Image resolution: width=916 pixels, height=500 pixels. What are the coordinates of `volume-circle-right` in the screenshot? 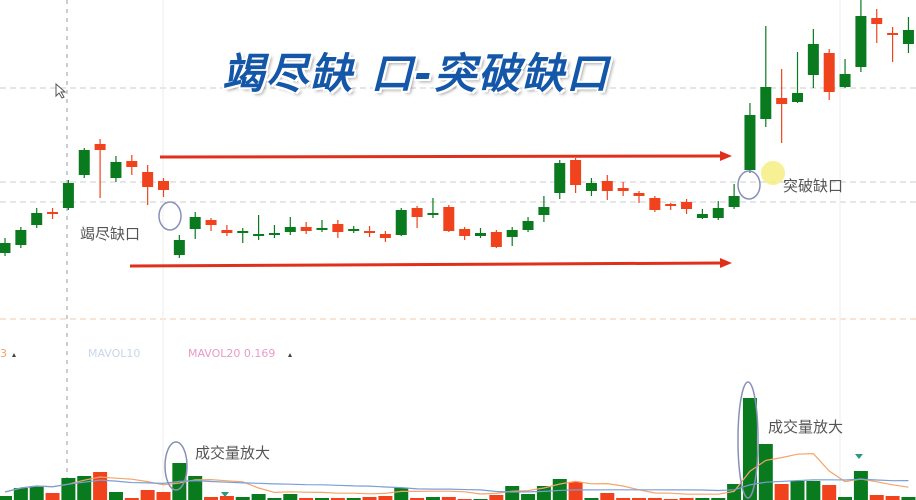 It's located at (748, 440).